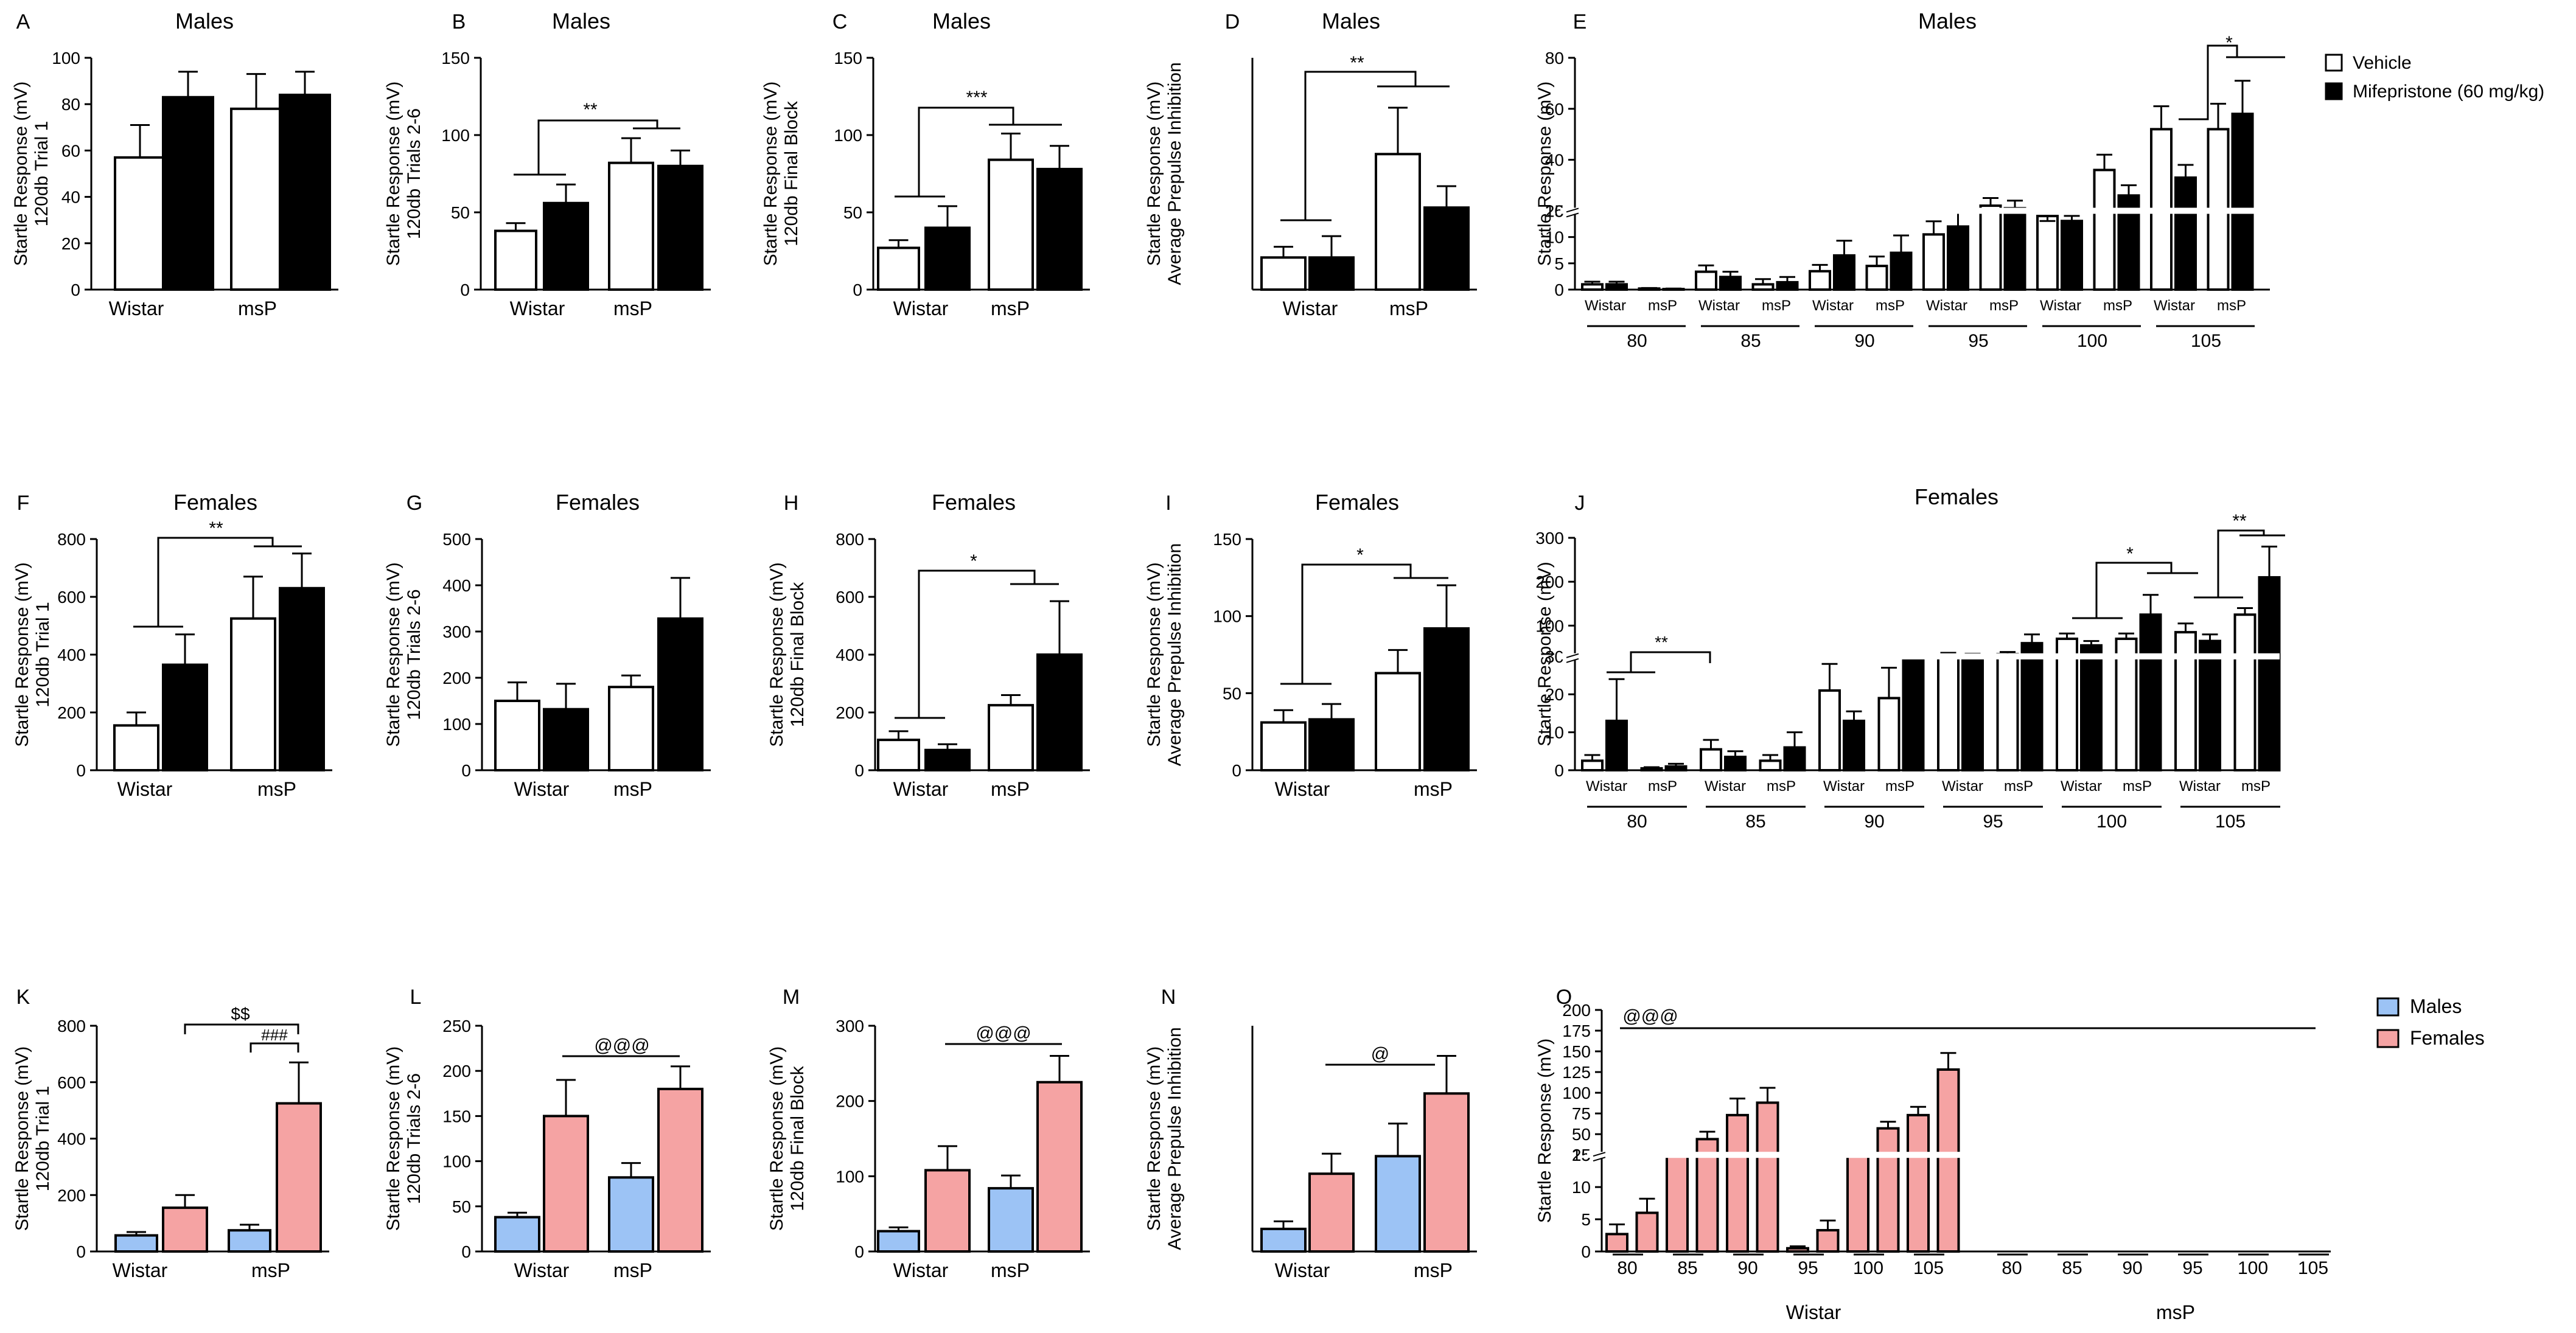 This screenshot has width=2576, height=1333. Describe the element at coordinates (581, 21) in the screenshot. I see `panel-title-B: Males` at that location.